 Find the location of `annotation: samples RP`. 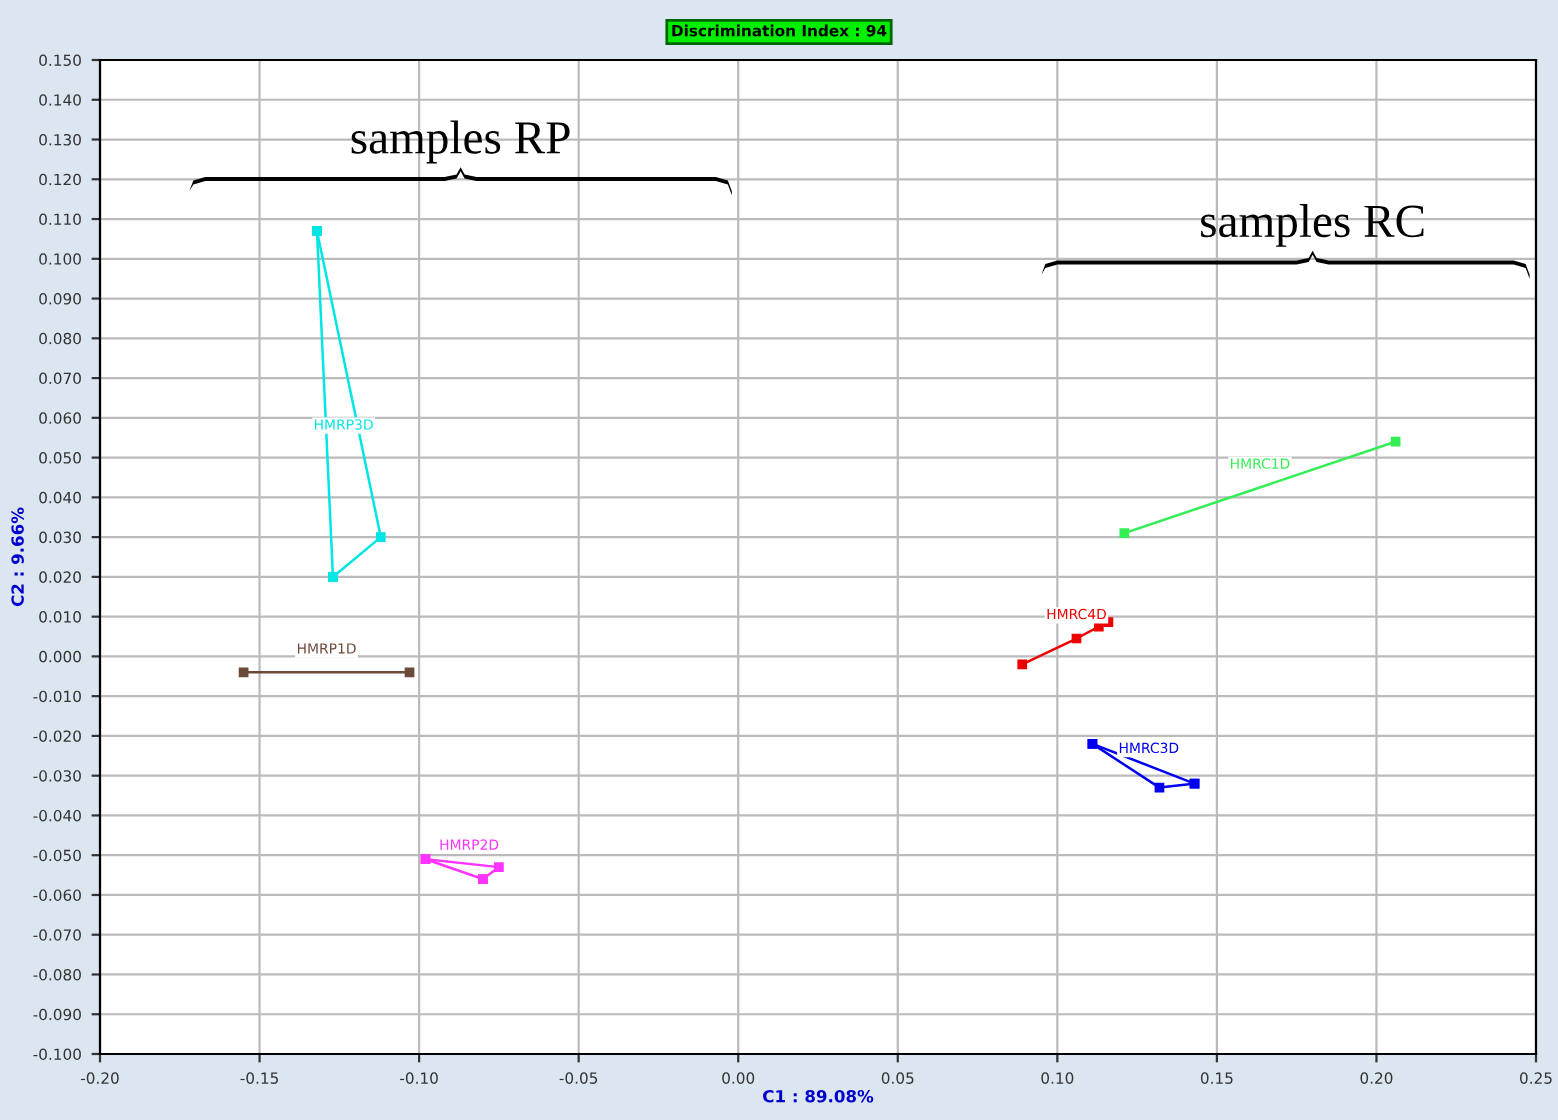

annotation: samples RP is located at coordinates (460, 142).